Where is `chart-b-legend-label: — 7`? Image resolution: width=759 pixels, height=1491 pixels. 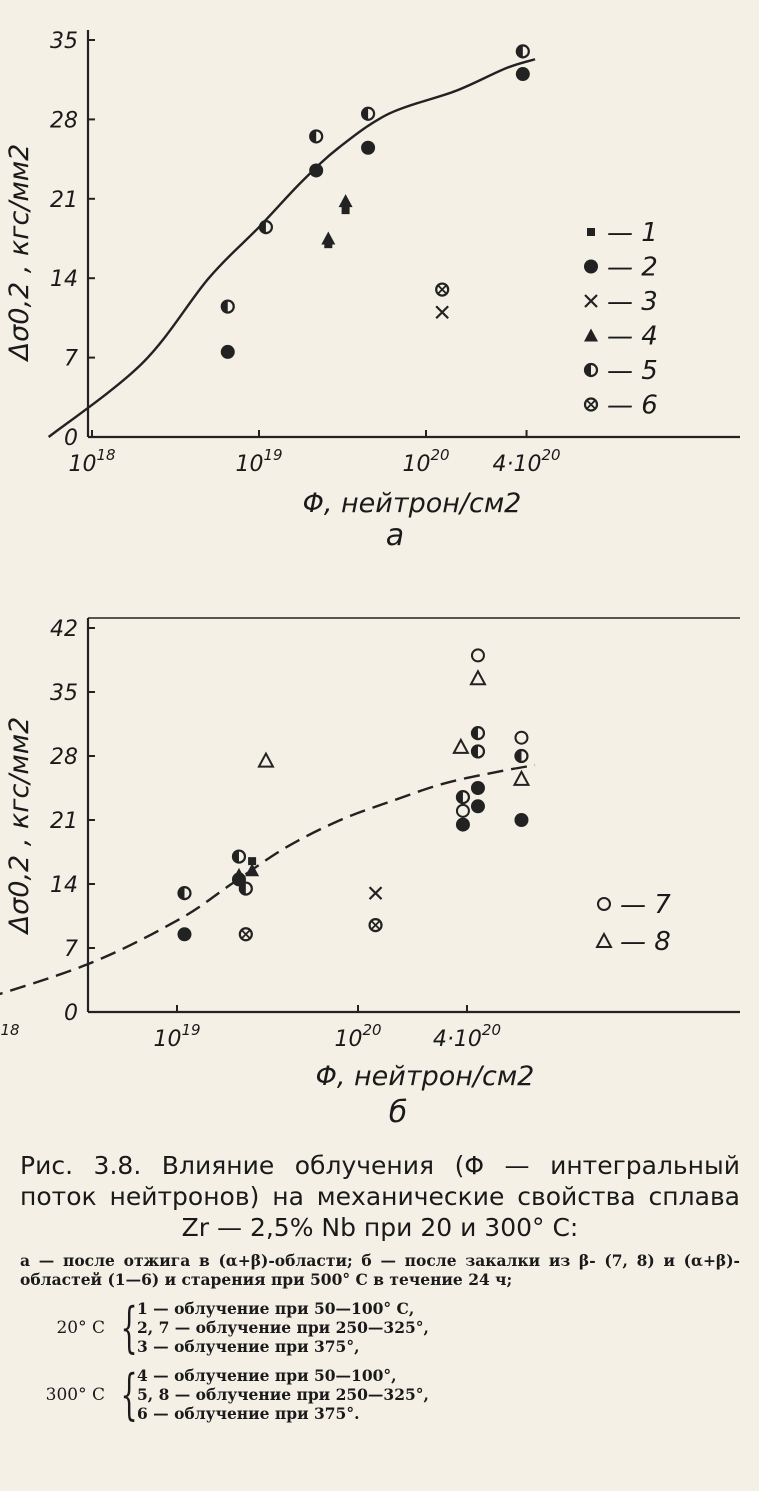 chart-b-legend-label: — 7 is located at coordinates (645, 905).